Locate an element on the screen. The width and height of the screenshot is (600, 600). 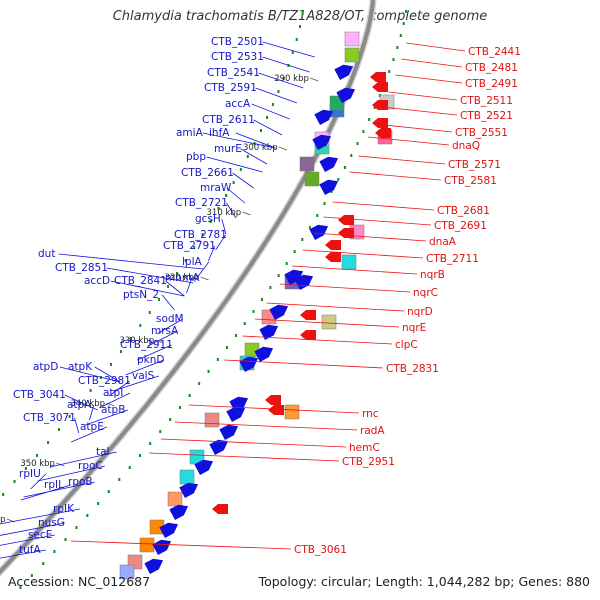
kbp-tick-label: 360 kbp is located at coordinates (3, 520).